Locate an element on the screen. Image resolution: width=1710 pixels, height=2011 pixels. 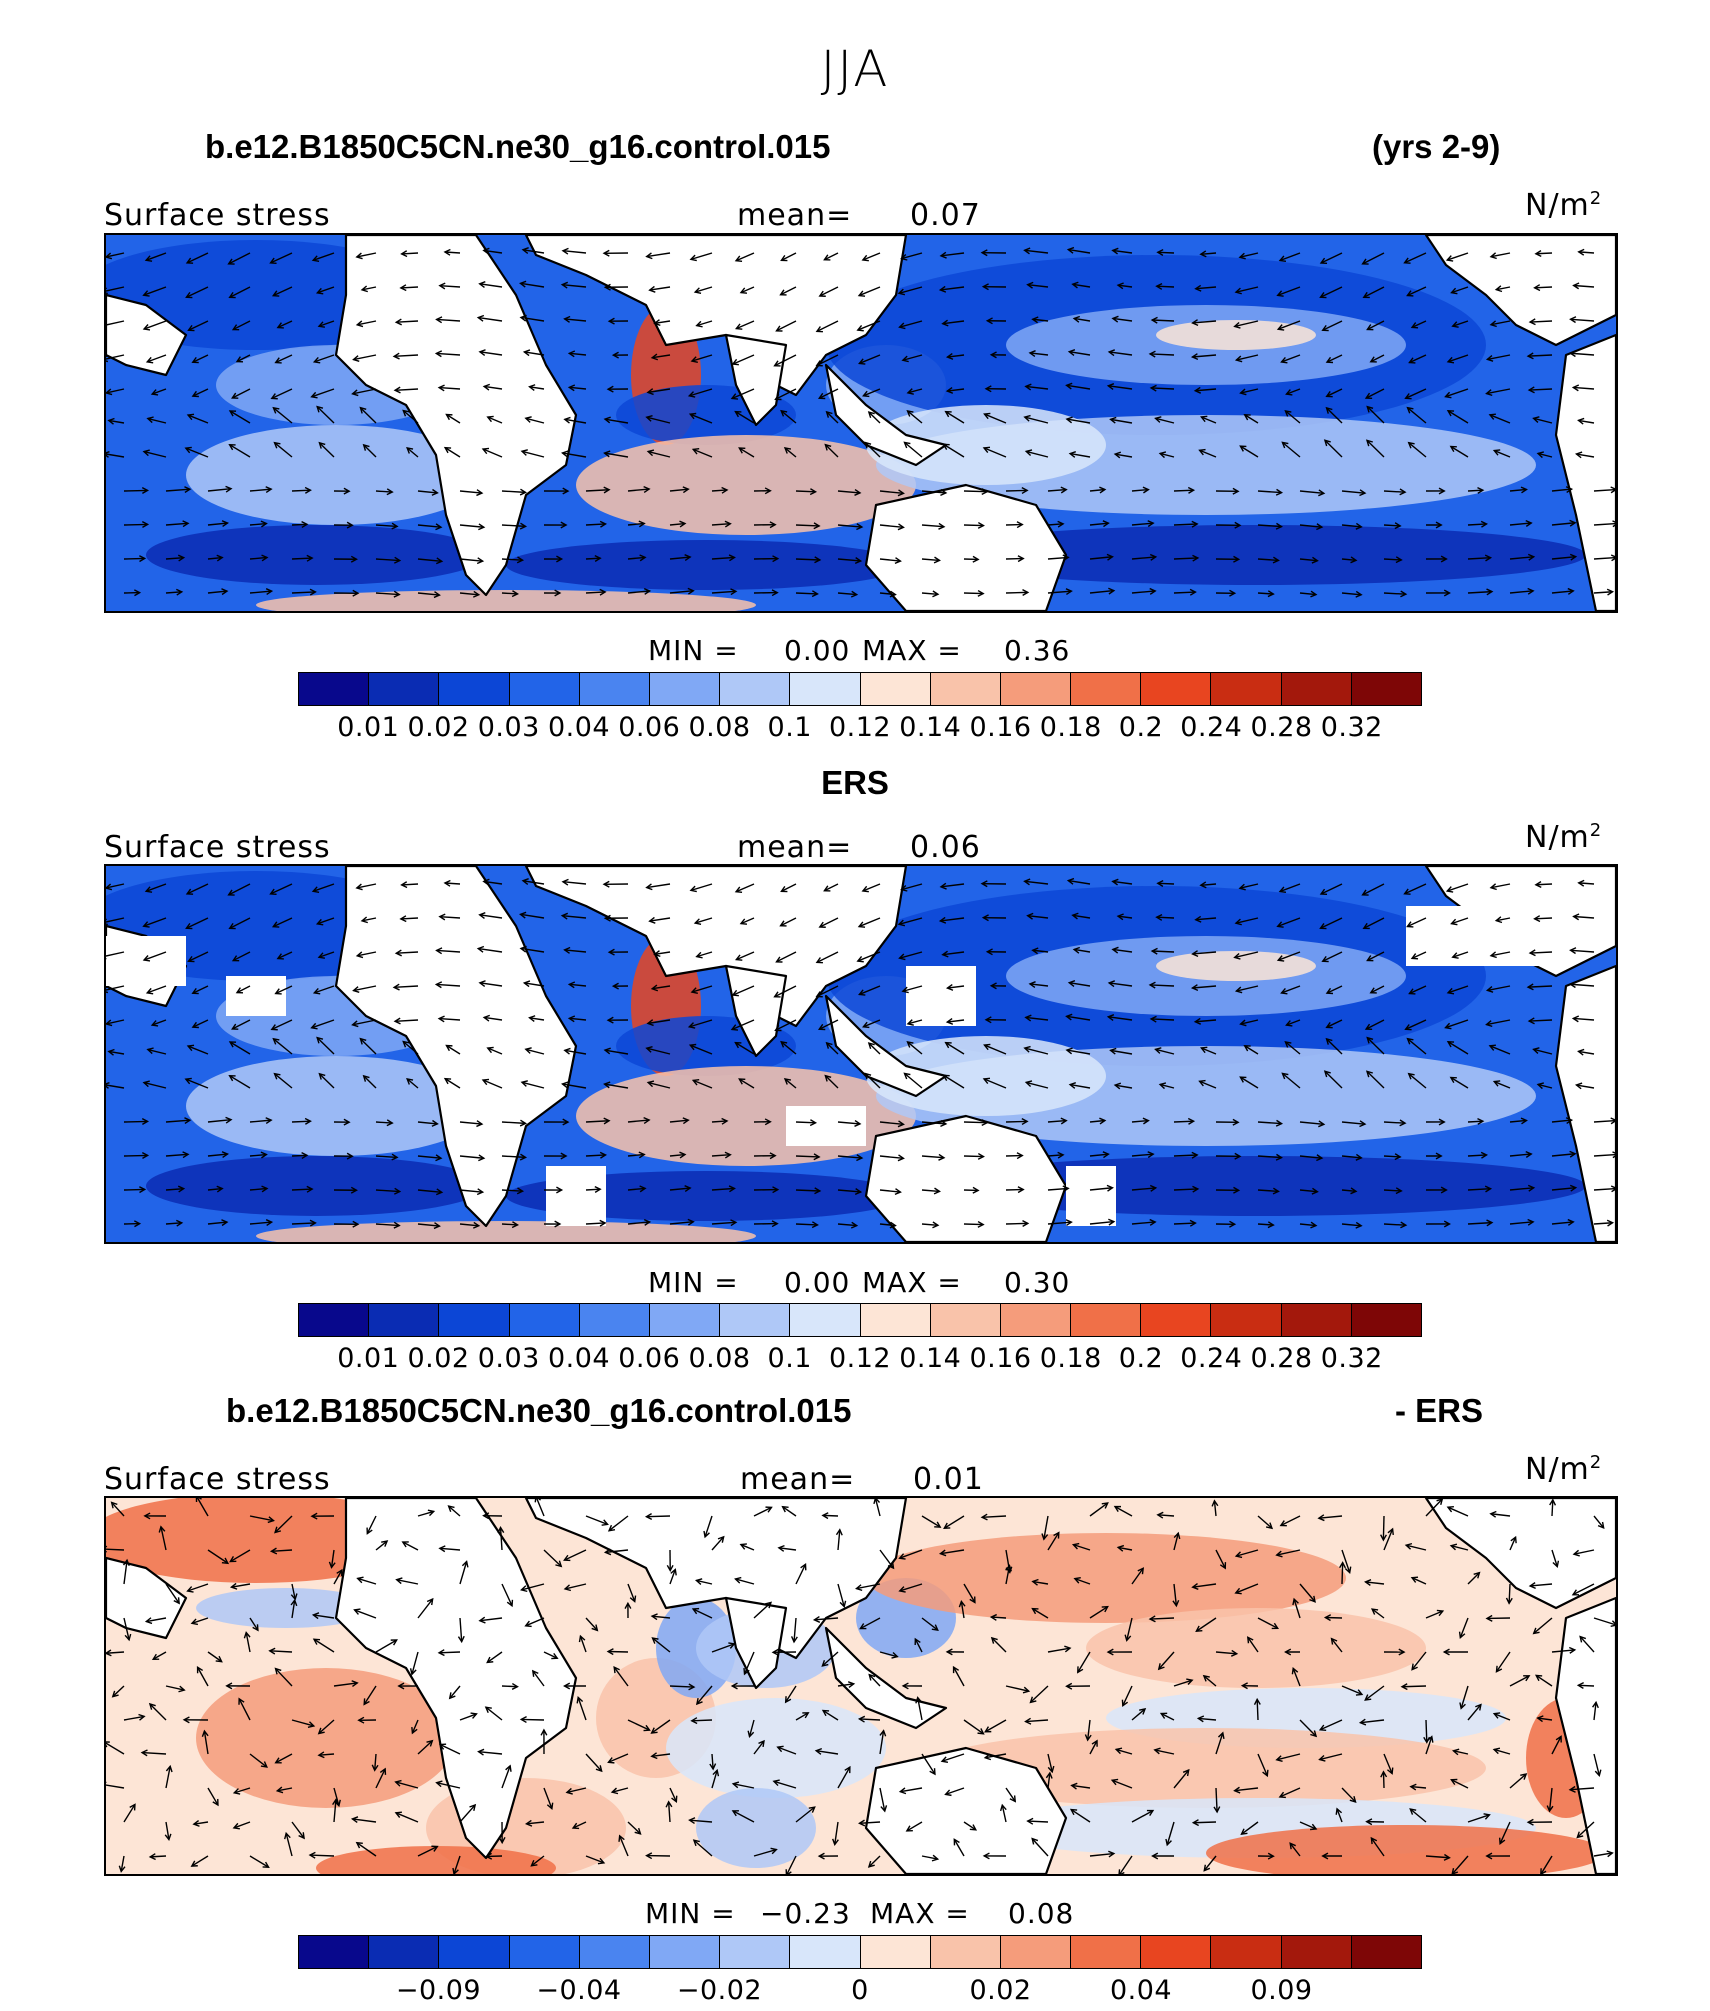
panel1-colorbar is located at coordinates (860, 689).